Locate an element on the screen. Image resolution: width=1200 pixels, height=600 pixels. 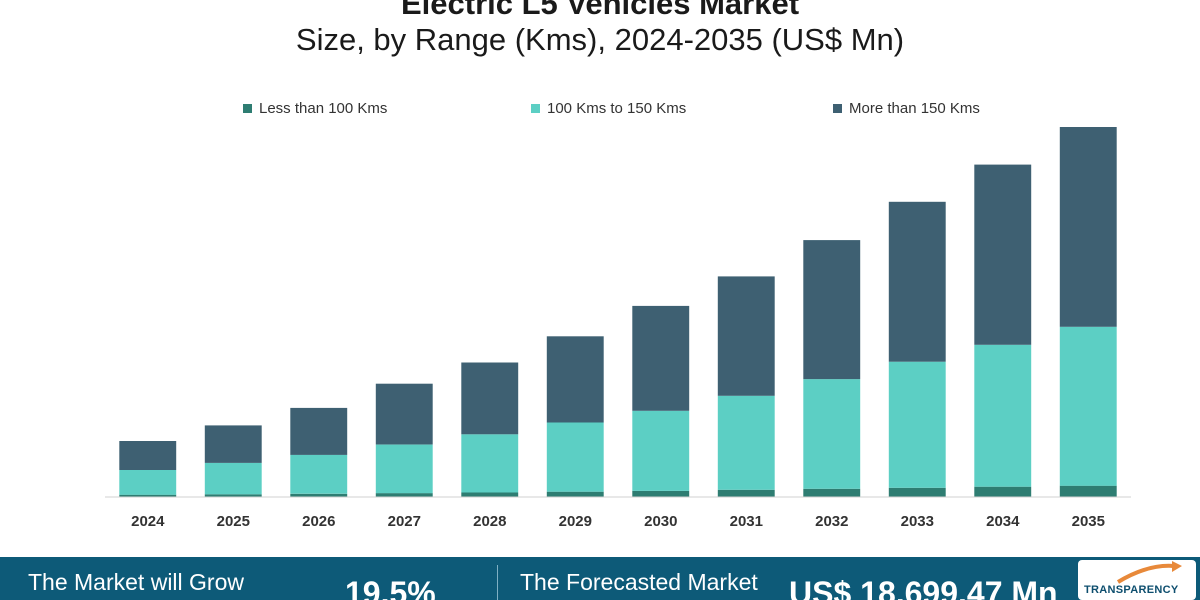
x-tick-label: 2025 is located at coordinates (233, 521).